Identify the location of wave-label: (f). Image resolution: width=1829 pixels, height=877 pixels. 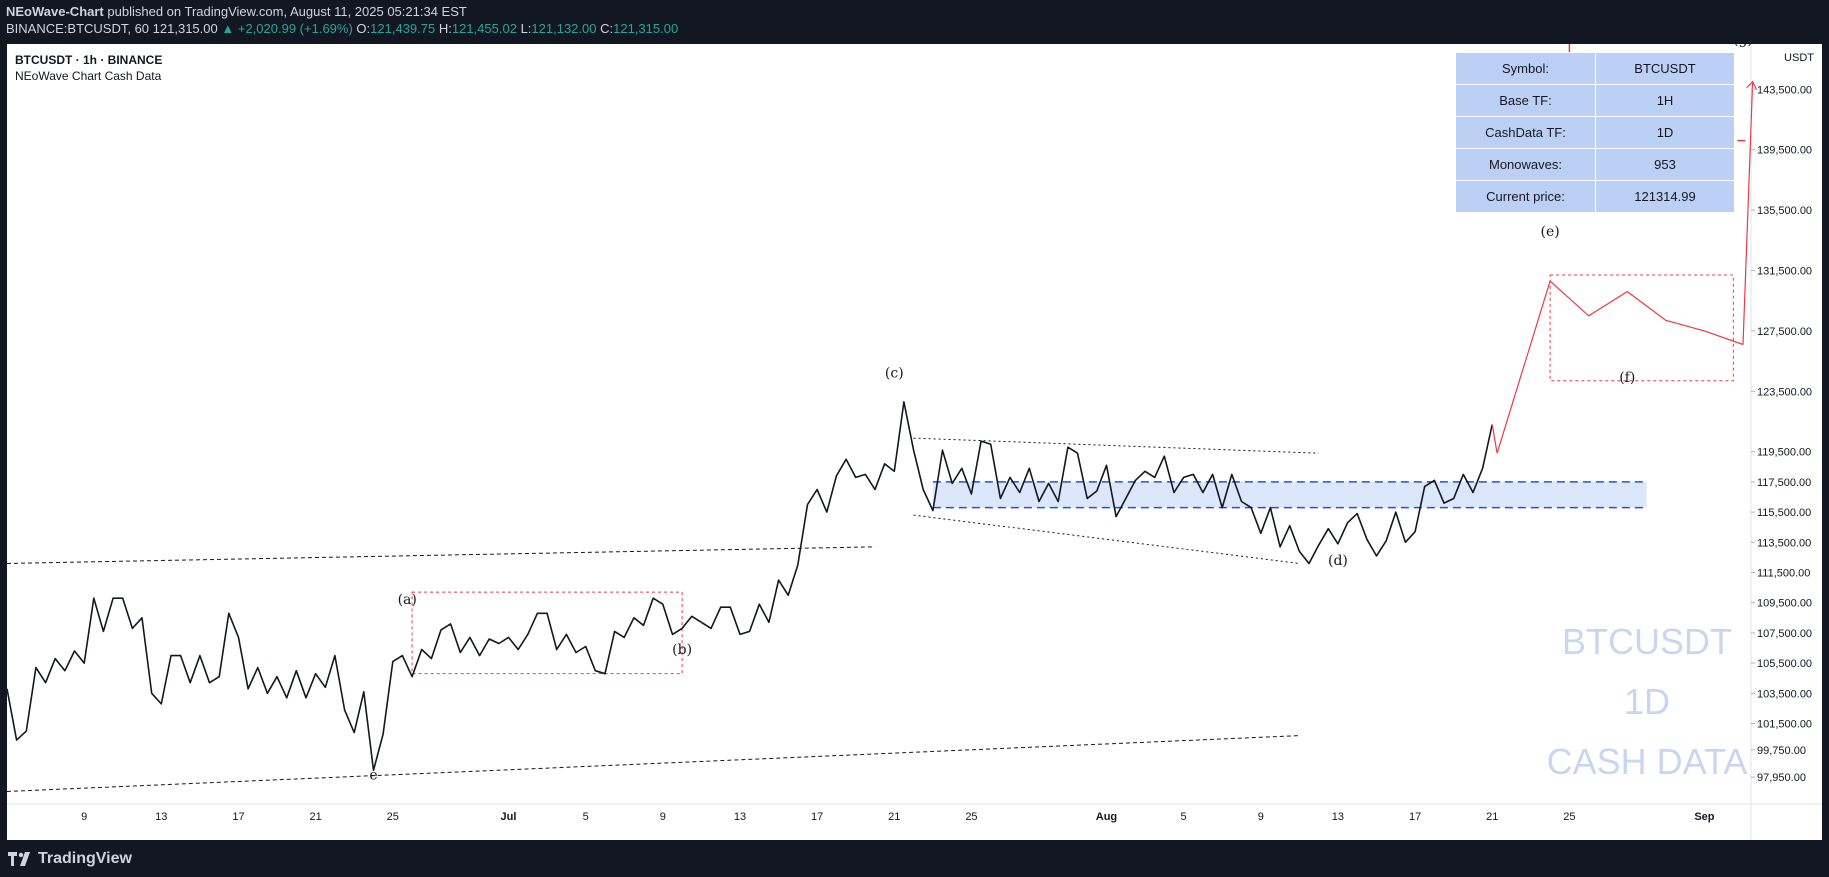
(1627, 378).